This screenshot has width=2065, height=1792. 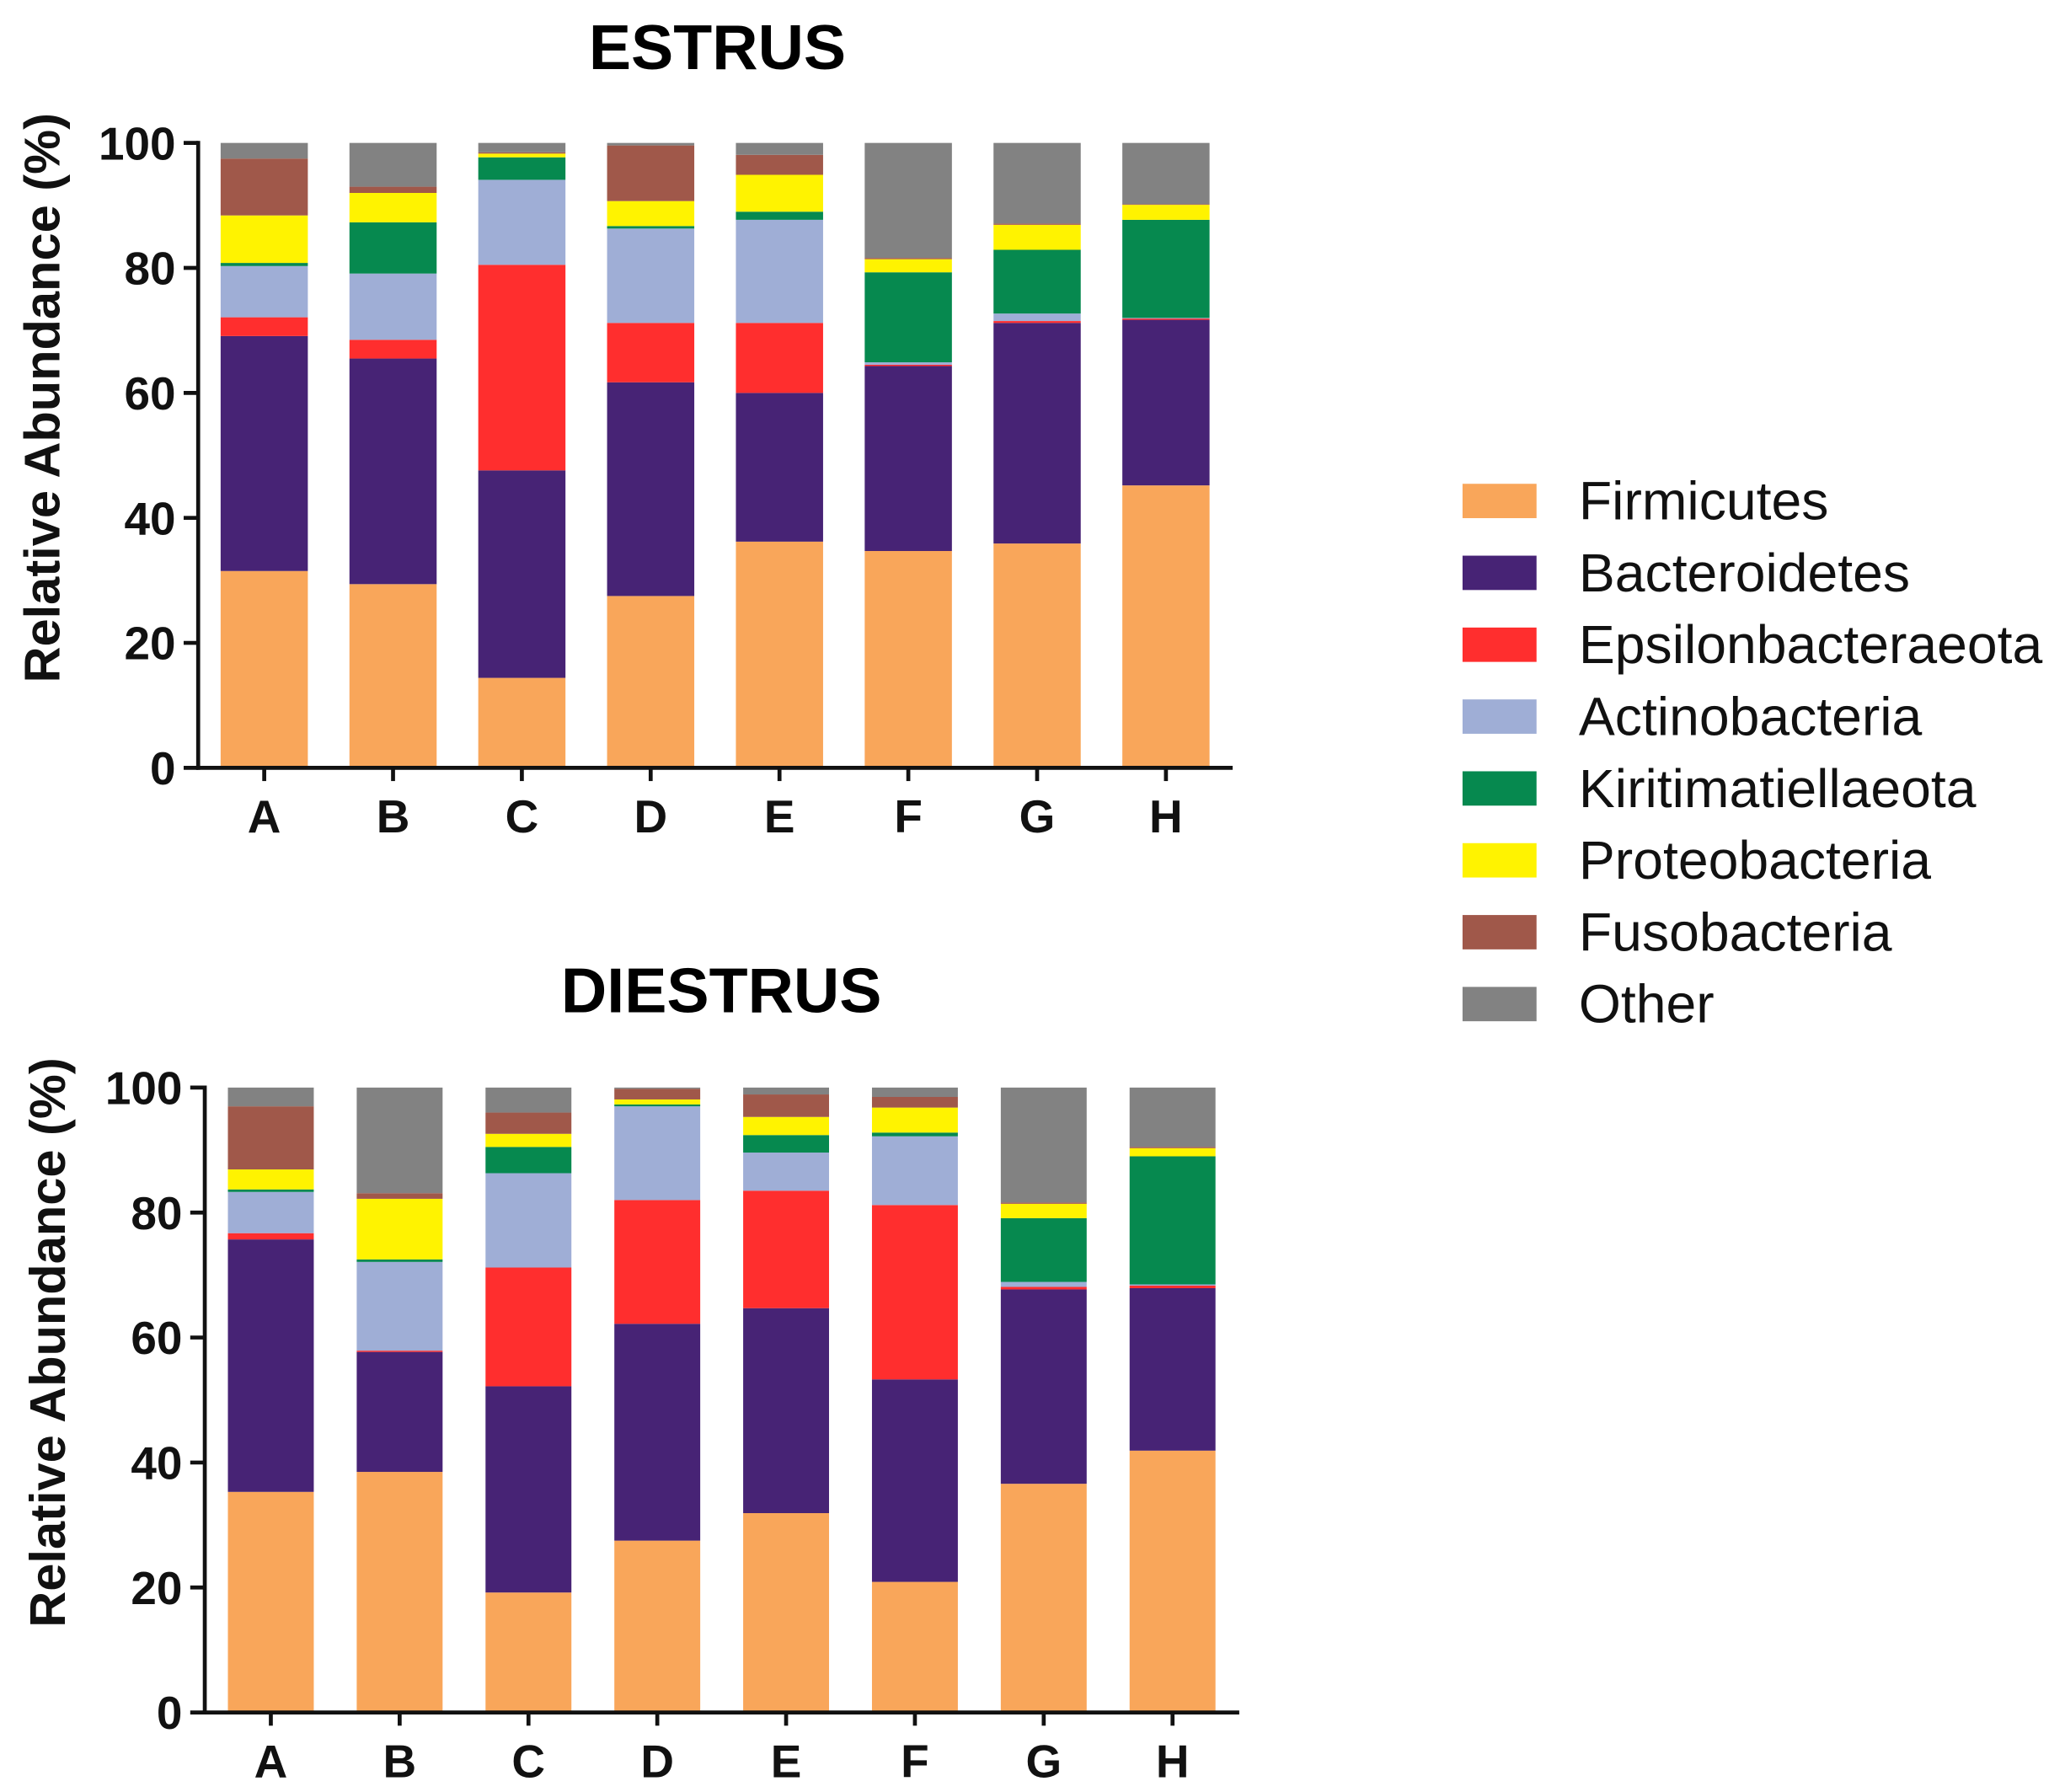 What do you see at coordinates (150, 269) in the screenshot?
I see `y-tick-label: 80` at bounding box center [150, 269].